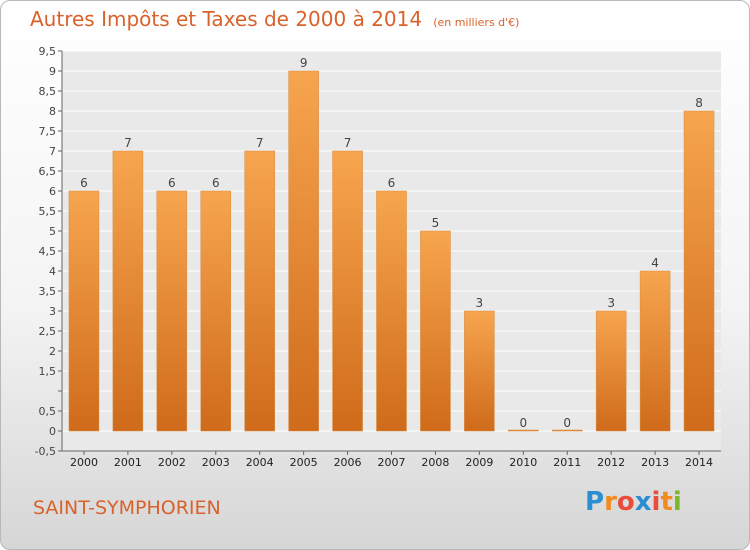  Describe the element at coordinates (48, 411) in the screenshot. I see `y-tick-label: 0,5` at that location.